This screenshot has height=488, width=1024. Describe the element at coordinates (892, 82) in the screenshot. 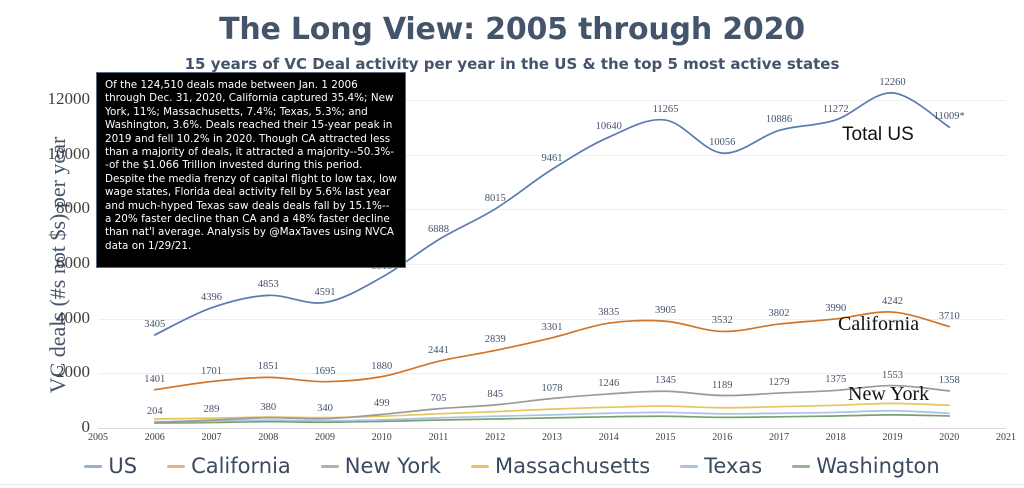

I see `data-label: 12260` at that location.